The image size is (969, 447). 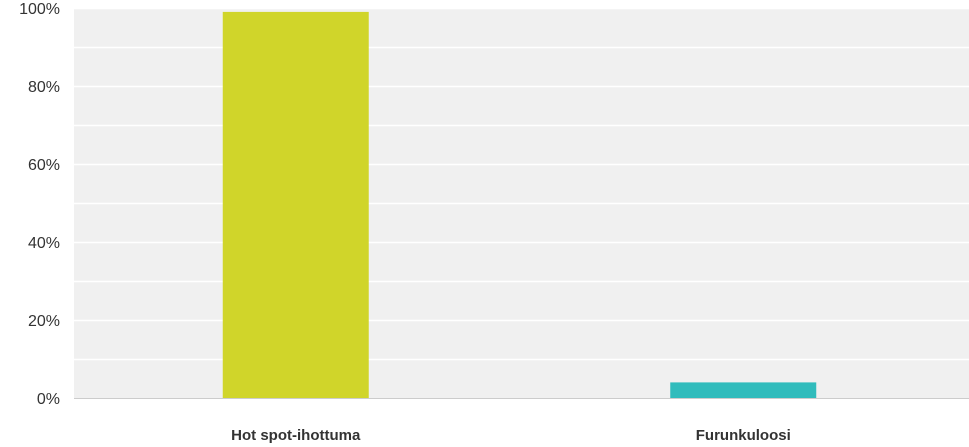 What do you see at coordinates (44, 165) in the screenshot?
I see `y-tick-label: 60%` at bounding box center [44, 165].